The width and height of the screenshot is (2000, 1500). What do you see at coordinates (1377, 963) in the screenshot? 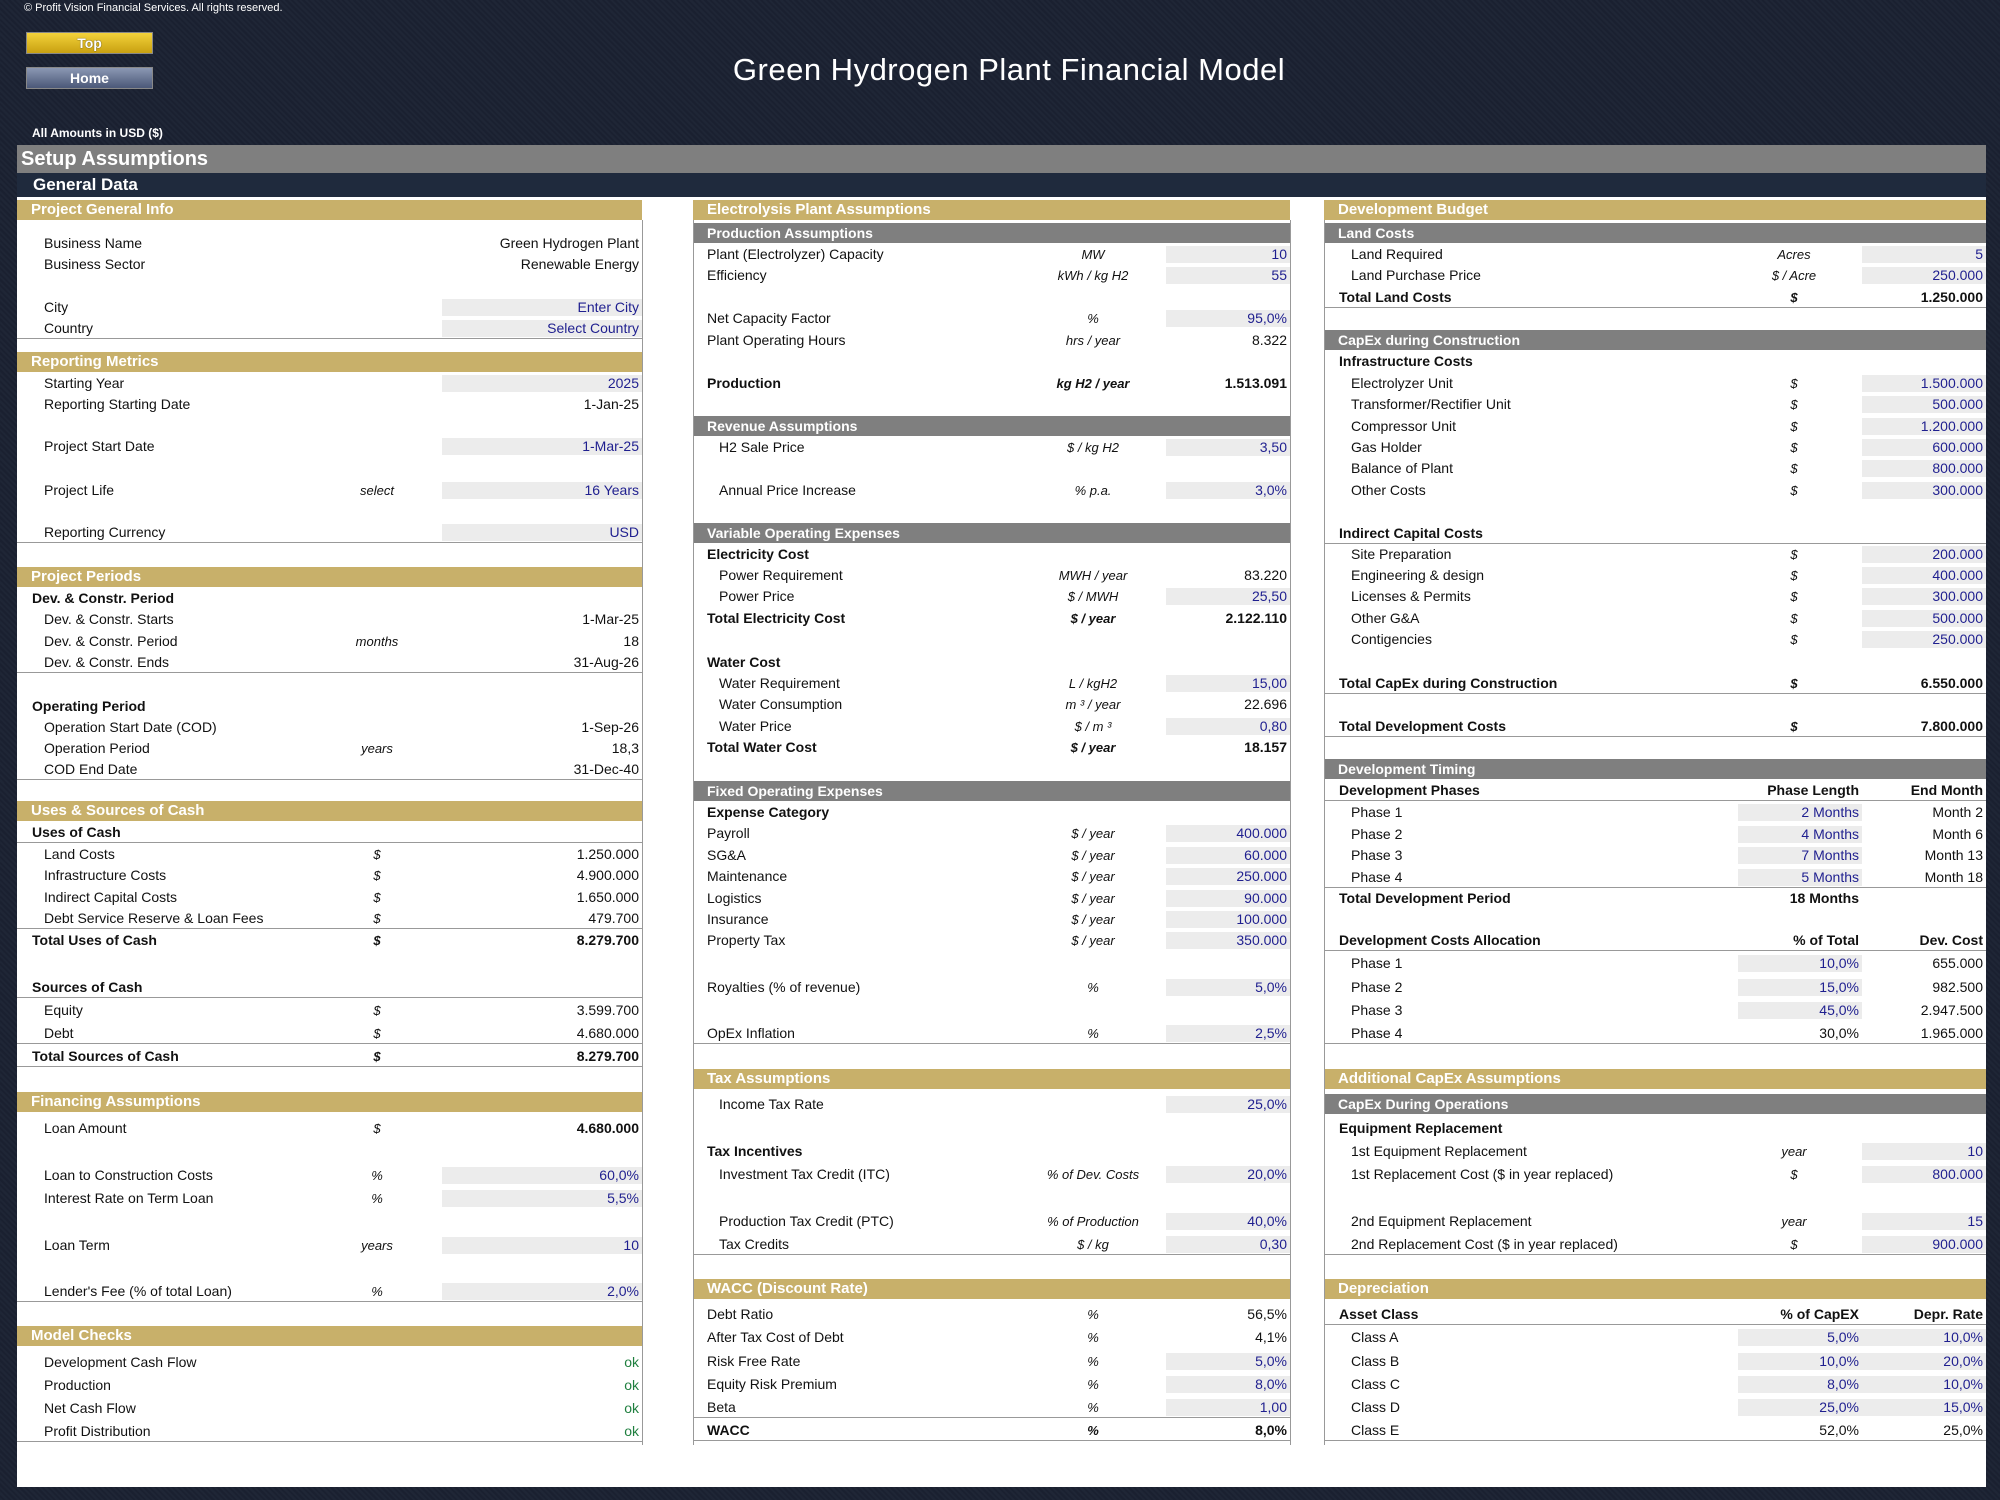
I see `row-label: Phase 1` at bounding box center [1377, 963].